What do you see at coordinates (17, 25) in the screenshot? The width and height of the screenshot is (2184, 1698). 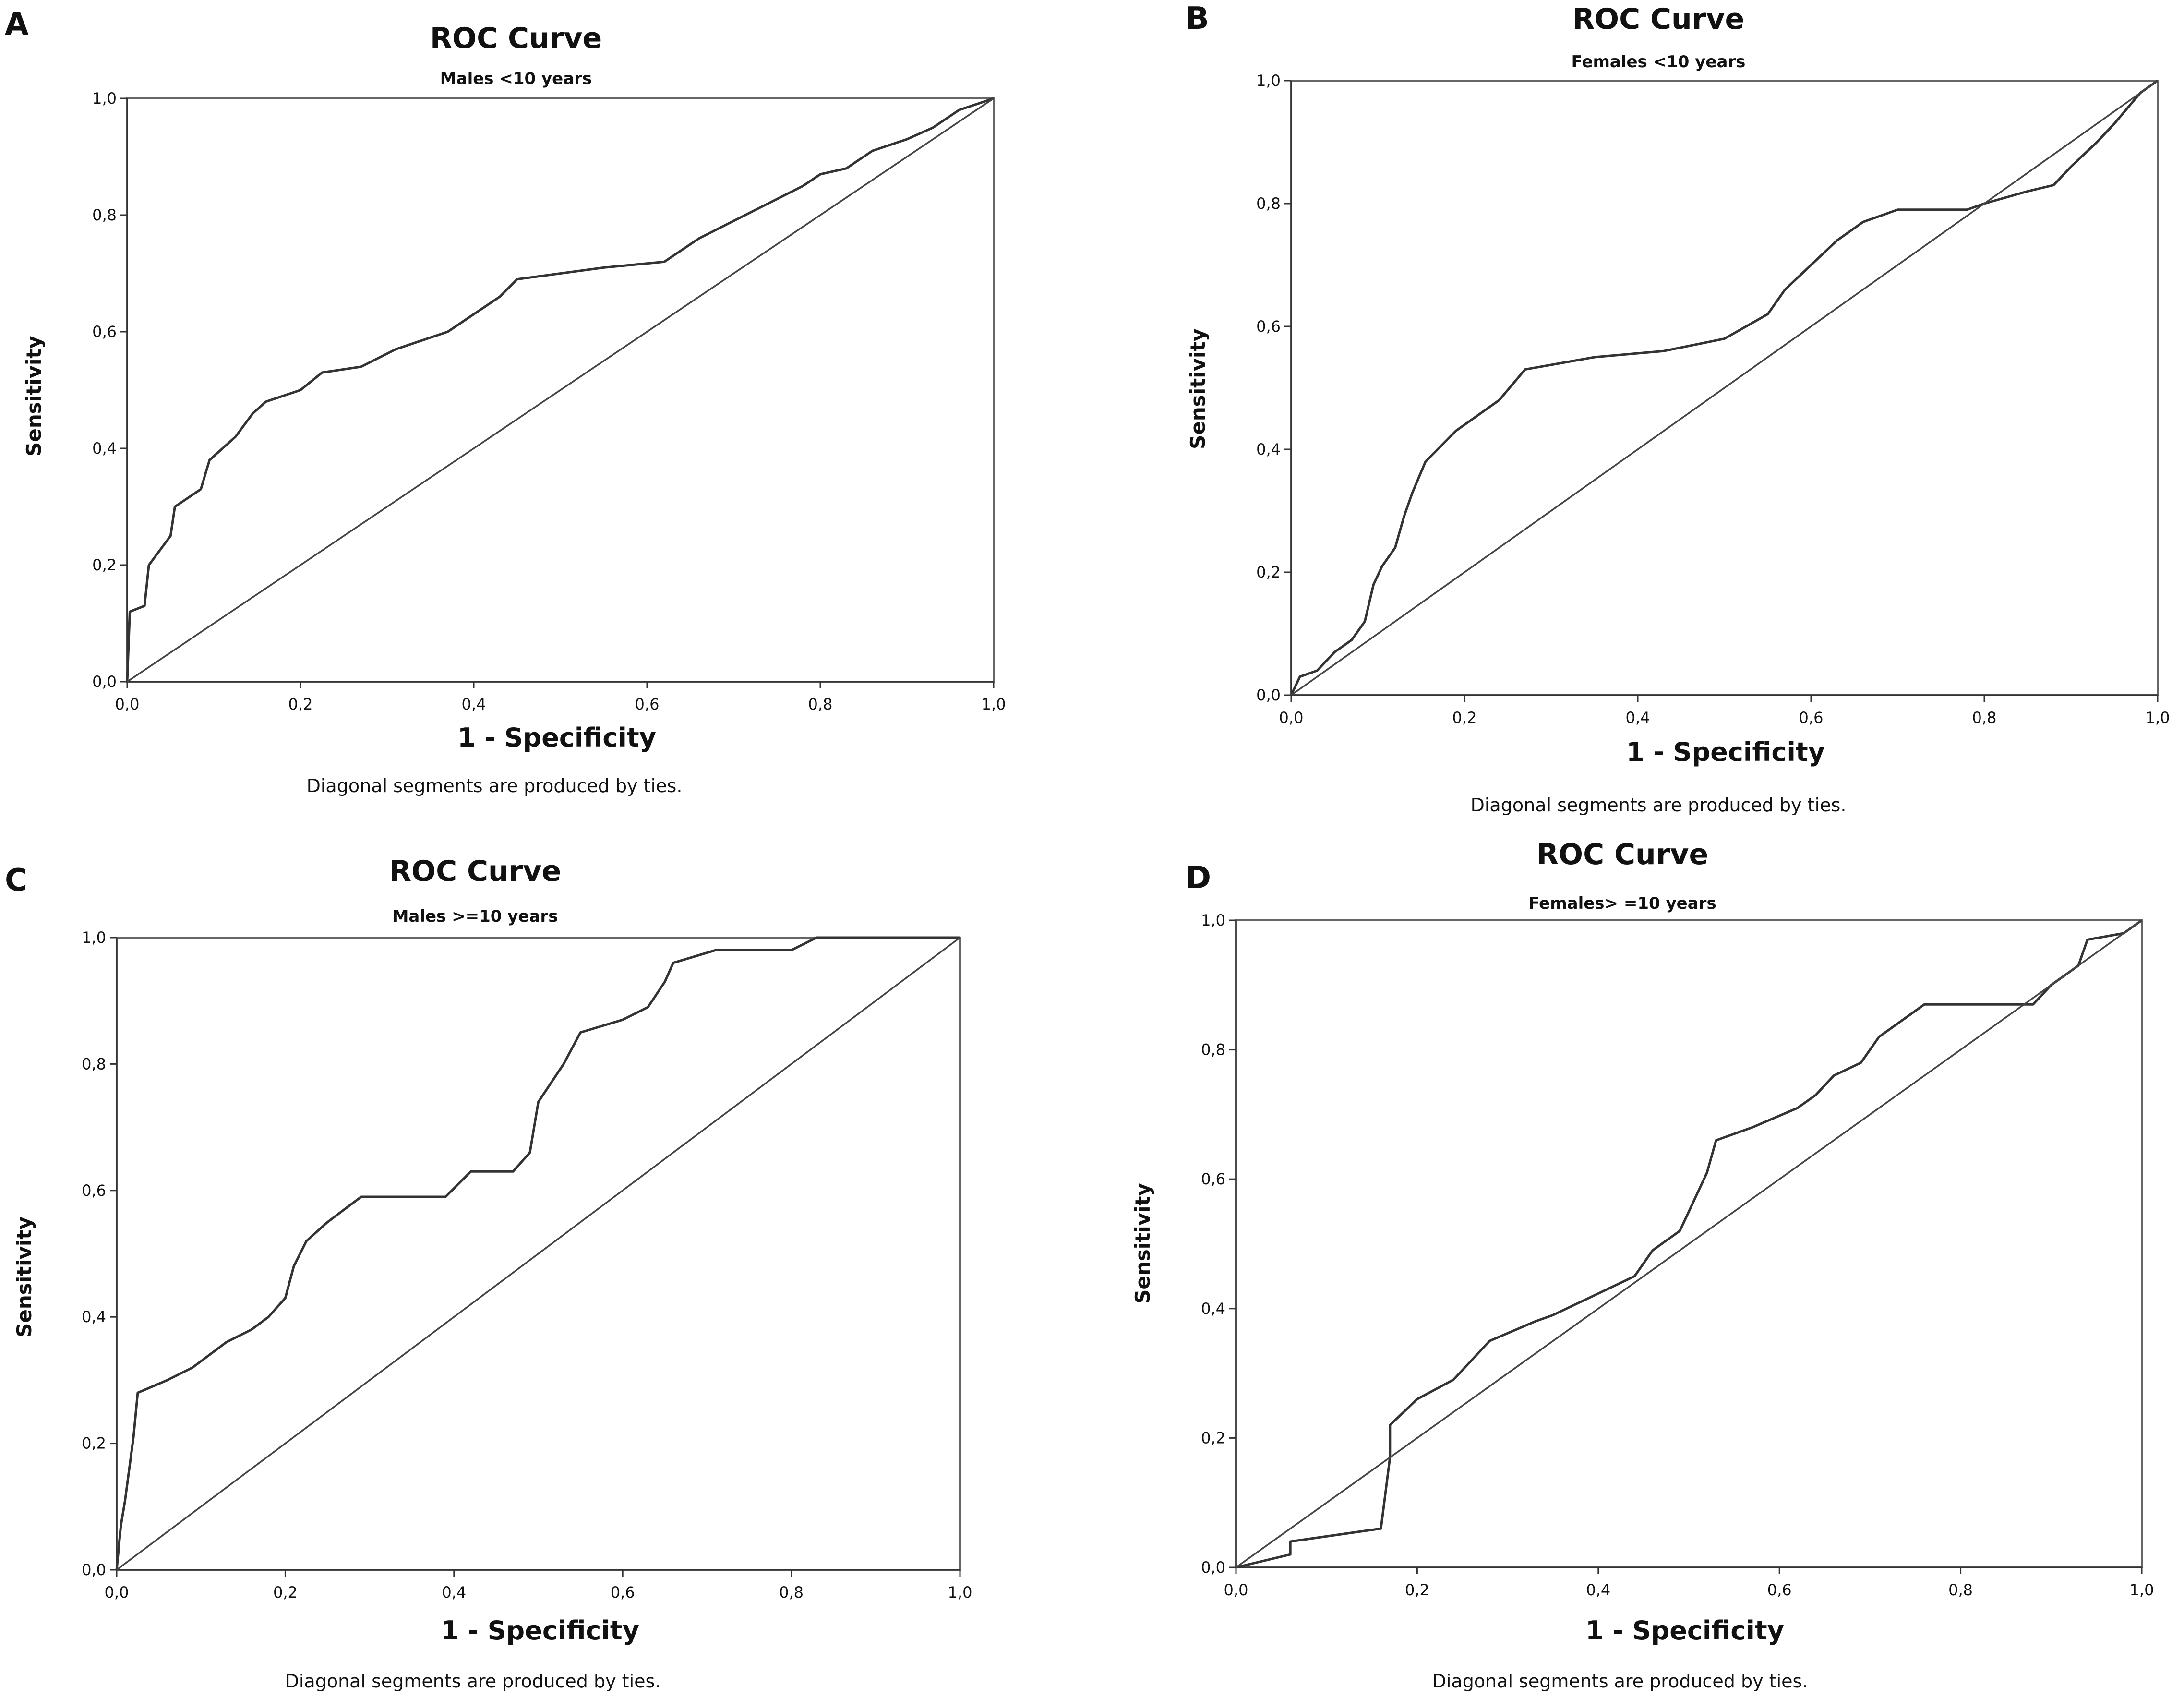 I see `panel-letter: A` at bounding box center [17, 25].